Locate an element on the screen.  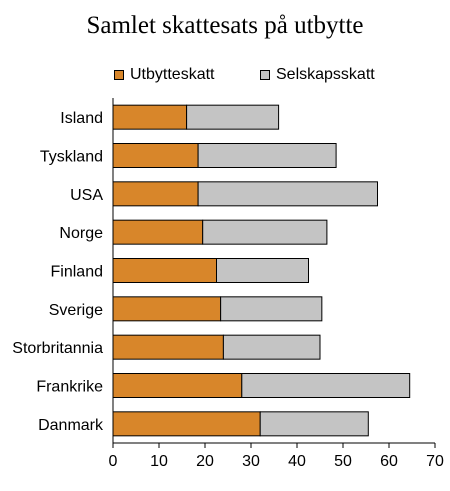
legend-label-utbytteskatt: Utbytteskatt is located at coordinates (172, 74).